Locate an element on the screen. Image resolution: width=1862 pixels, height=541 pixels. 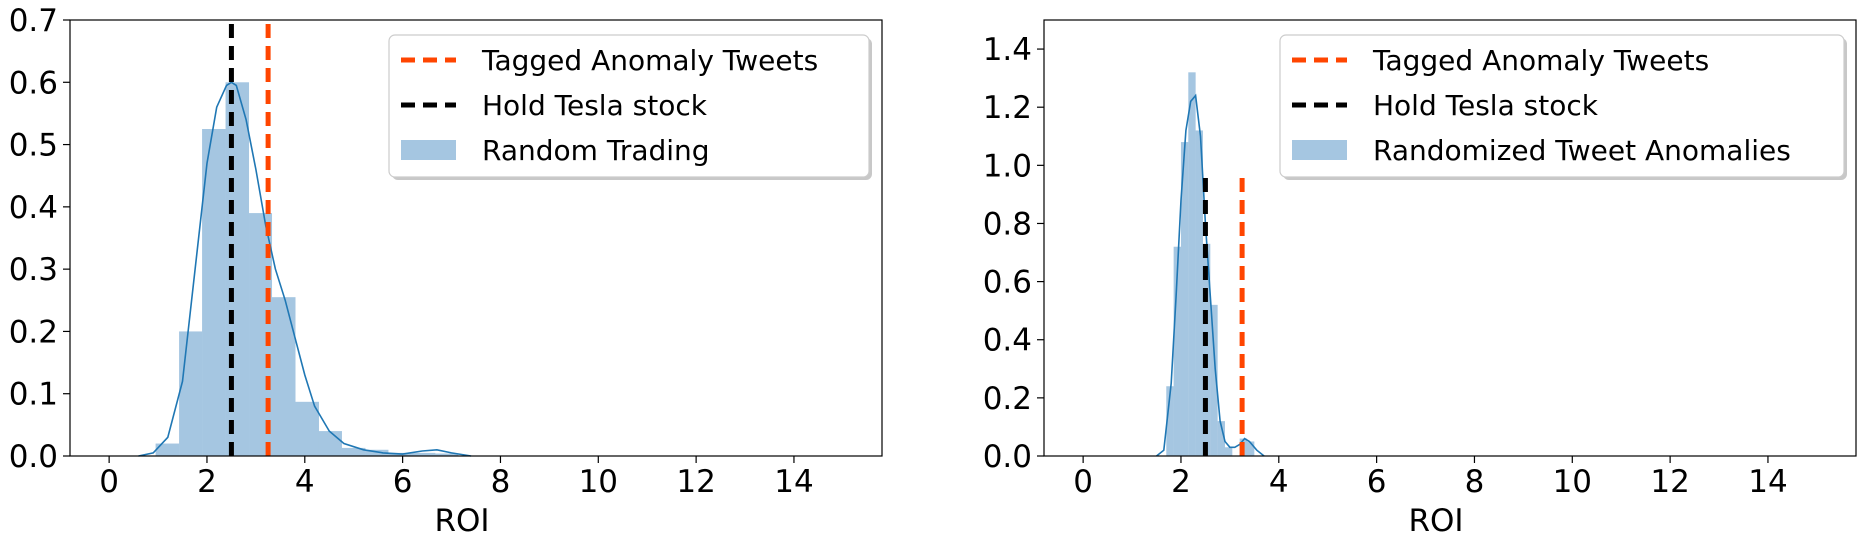
y-tick-label: 0.5 is located at coordinates (33, 146).